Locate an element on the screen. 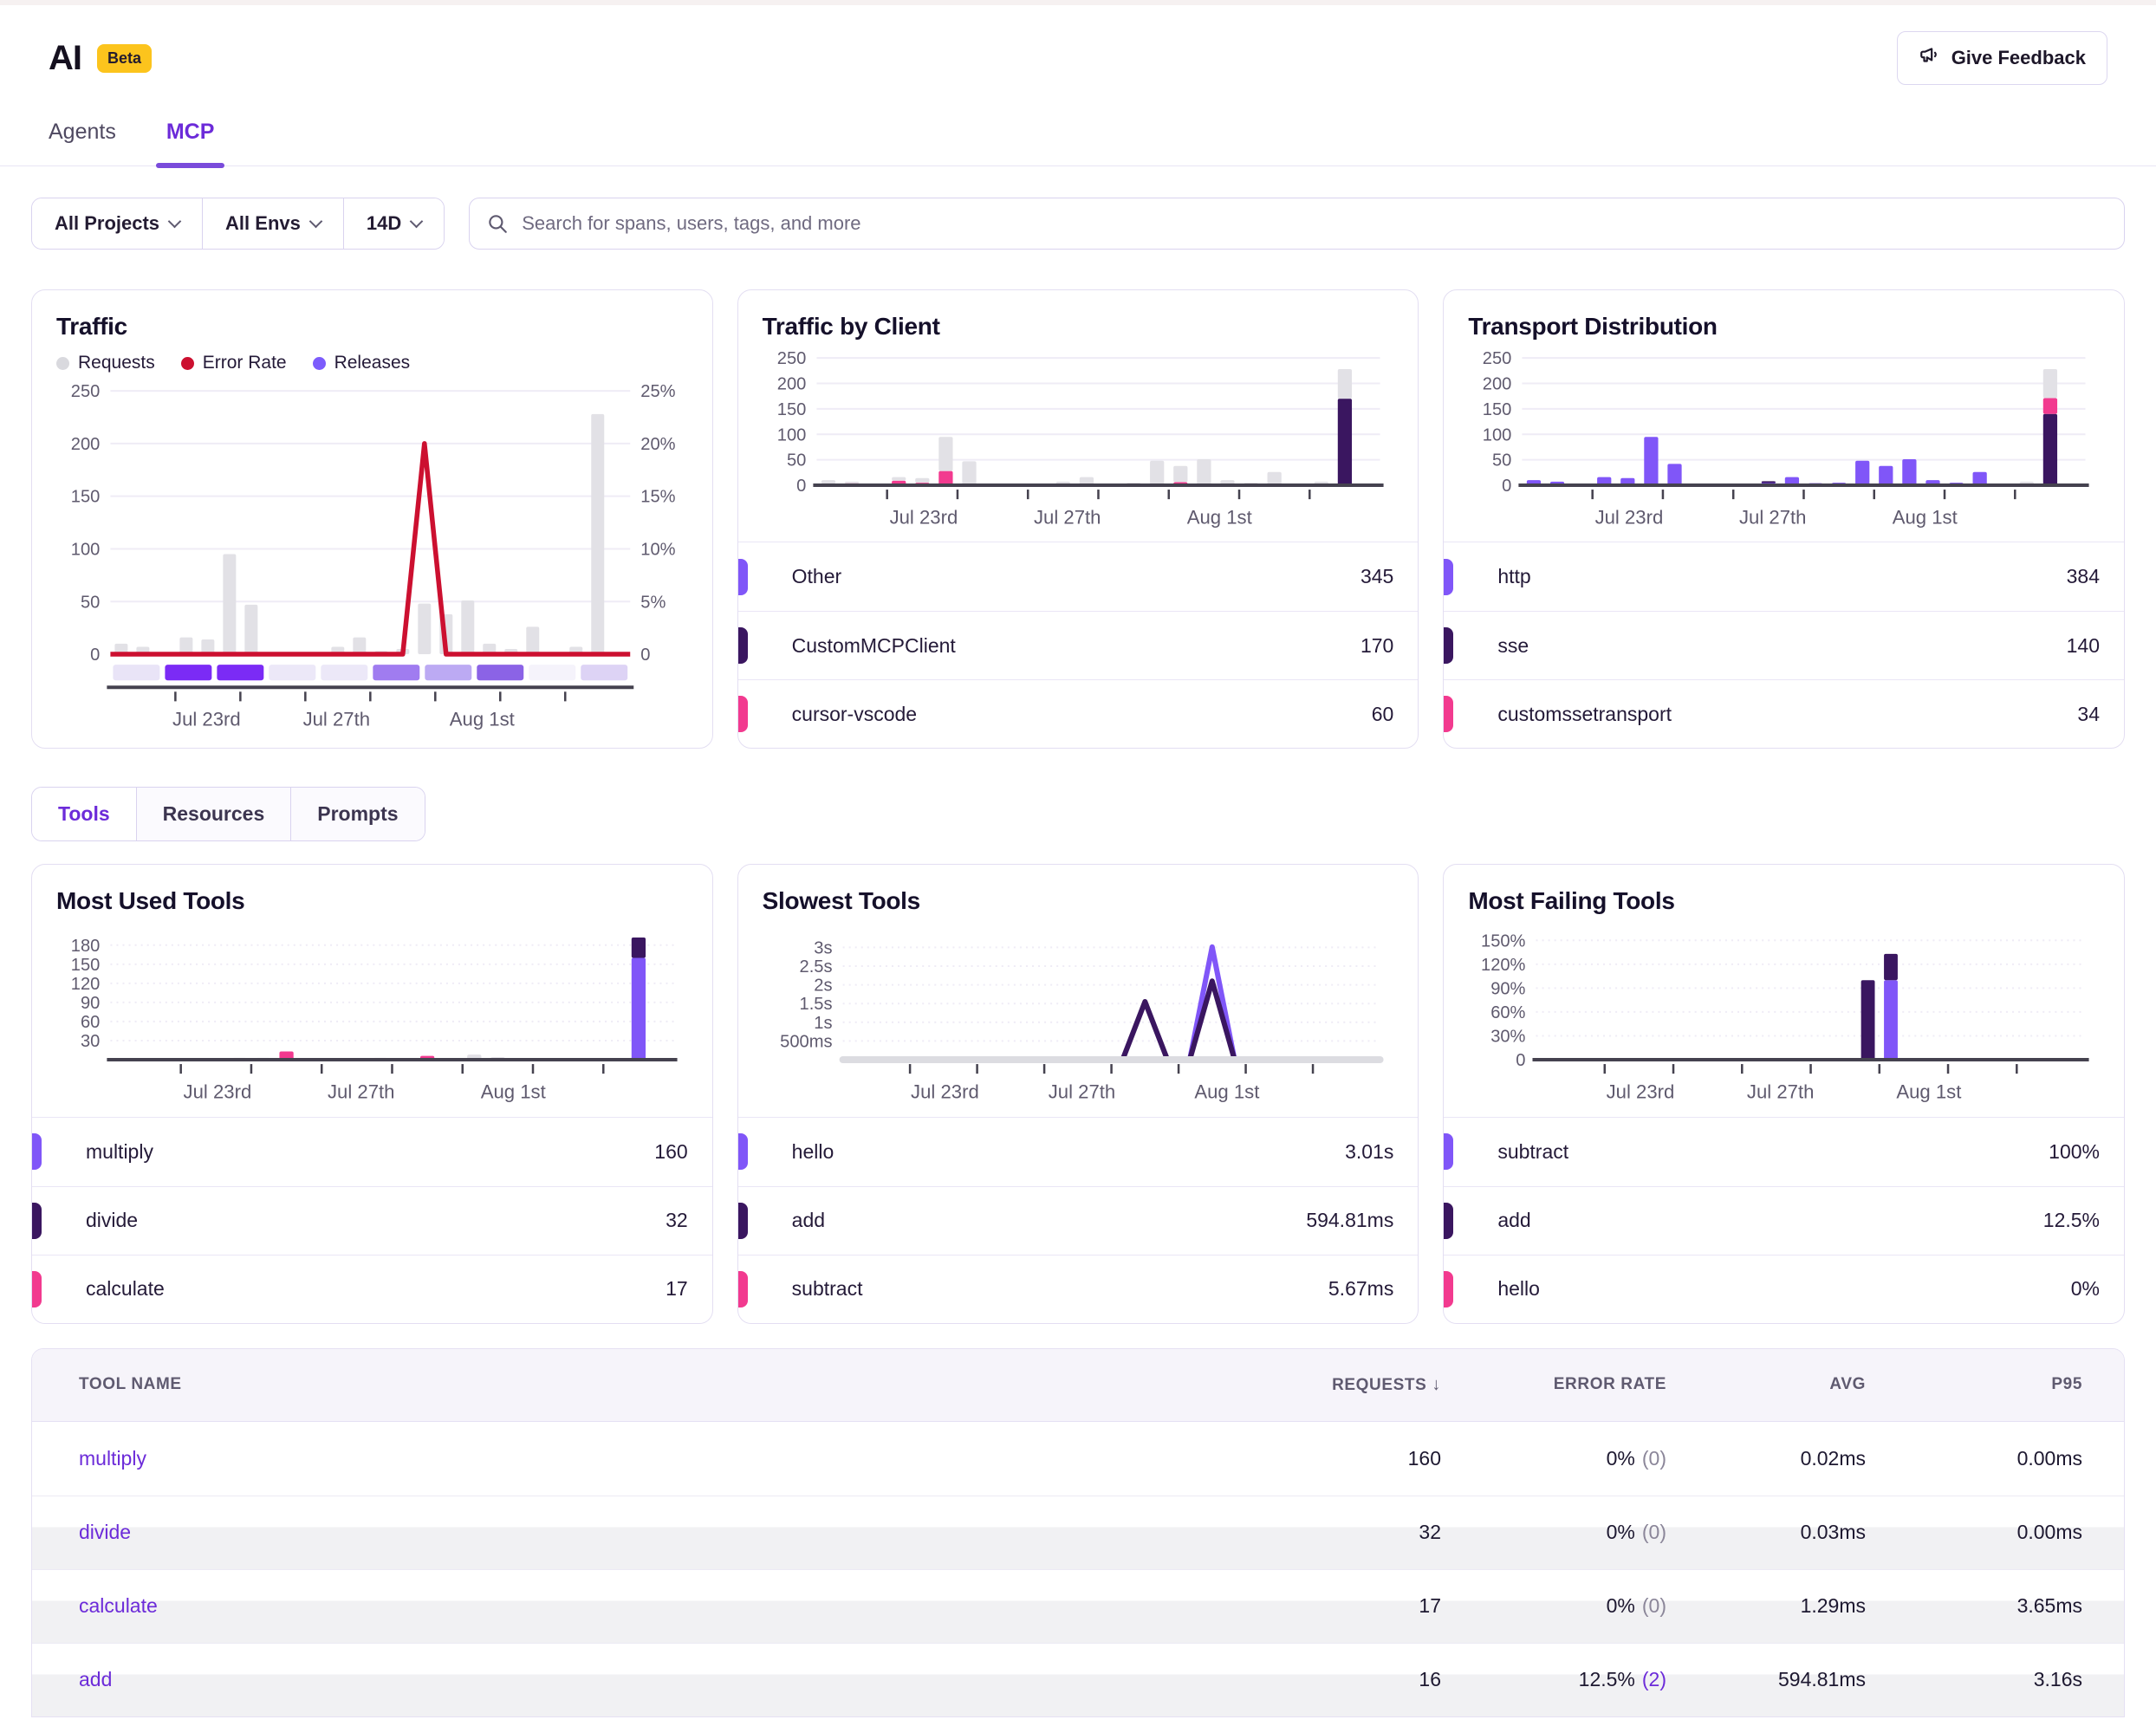  failing-legend-item: add 12.5% is located at coordinates (1784, 1220).